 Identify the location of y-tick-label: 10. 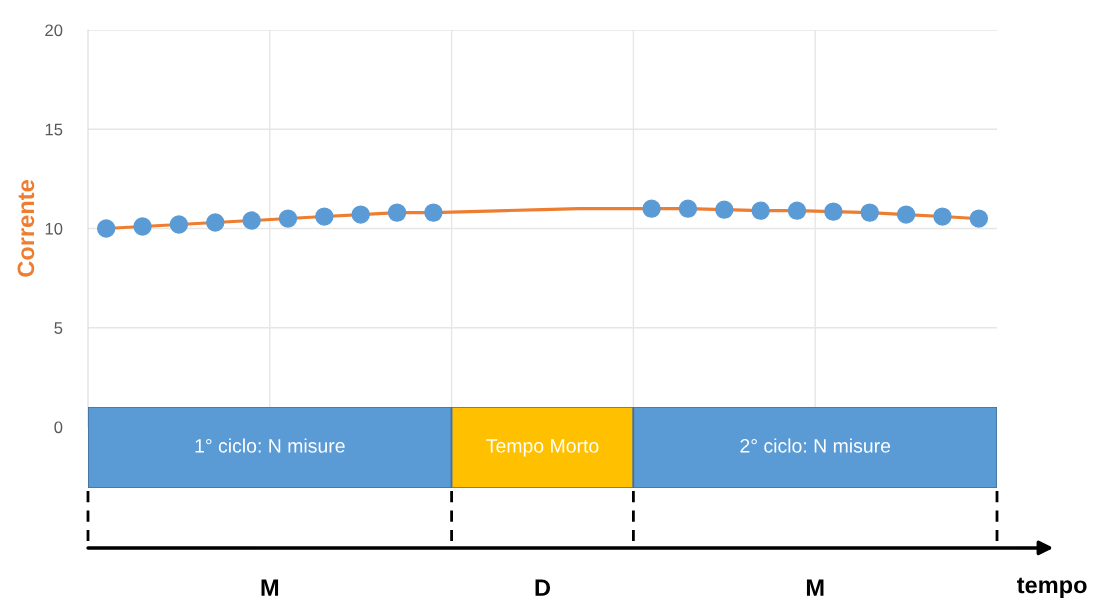
(54, 228).